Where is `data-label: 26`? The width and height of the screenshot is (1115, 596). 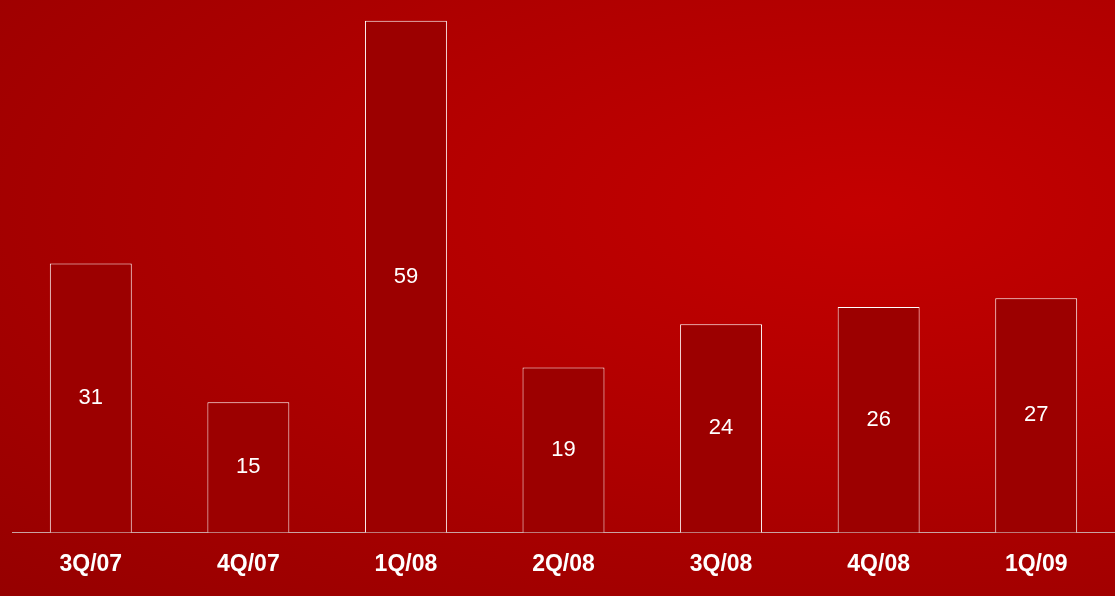
data-label: 26 is located at coordinates (878, 418).